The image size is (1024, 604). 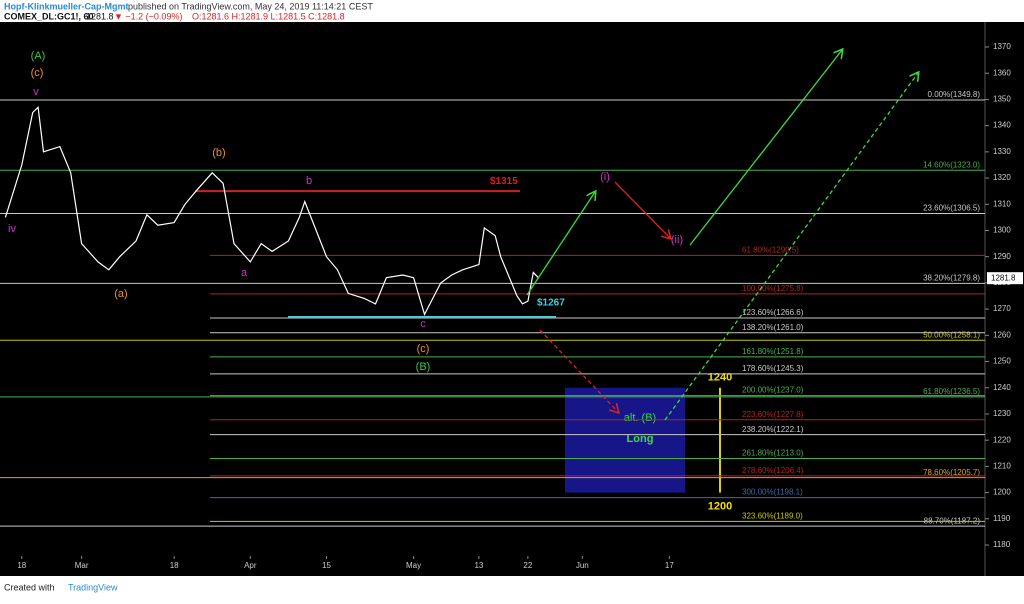 What do you see at coordinates (268, 16) in the screenshot?
I see `ohlc: O:1281.6 H:1281.9 L:1281.5 C:1281.8` at bounding box center [268, 16].